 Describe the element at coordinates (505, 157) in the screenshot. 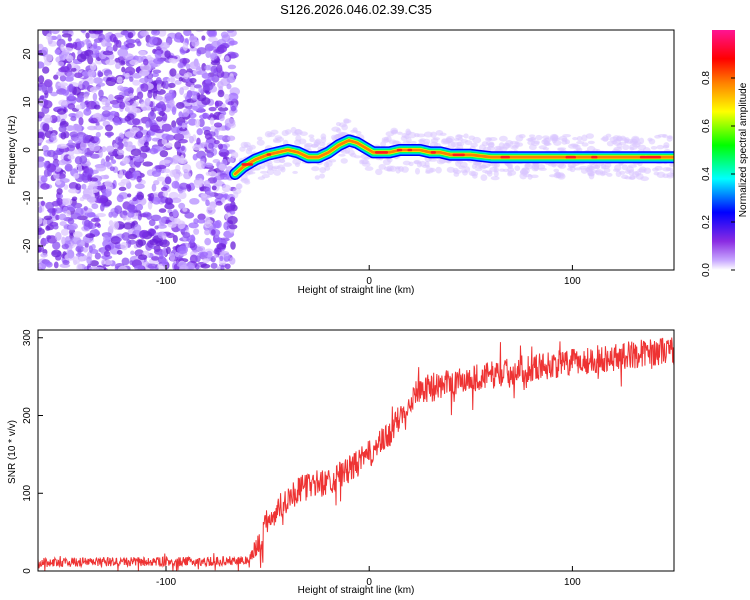

I see `spectrogram-peak` at that location.